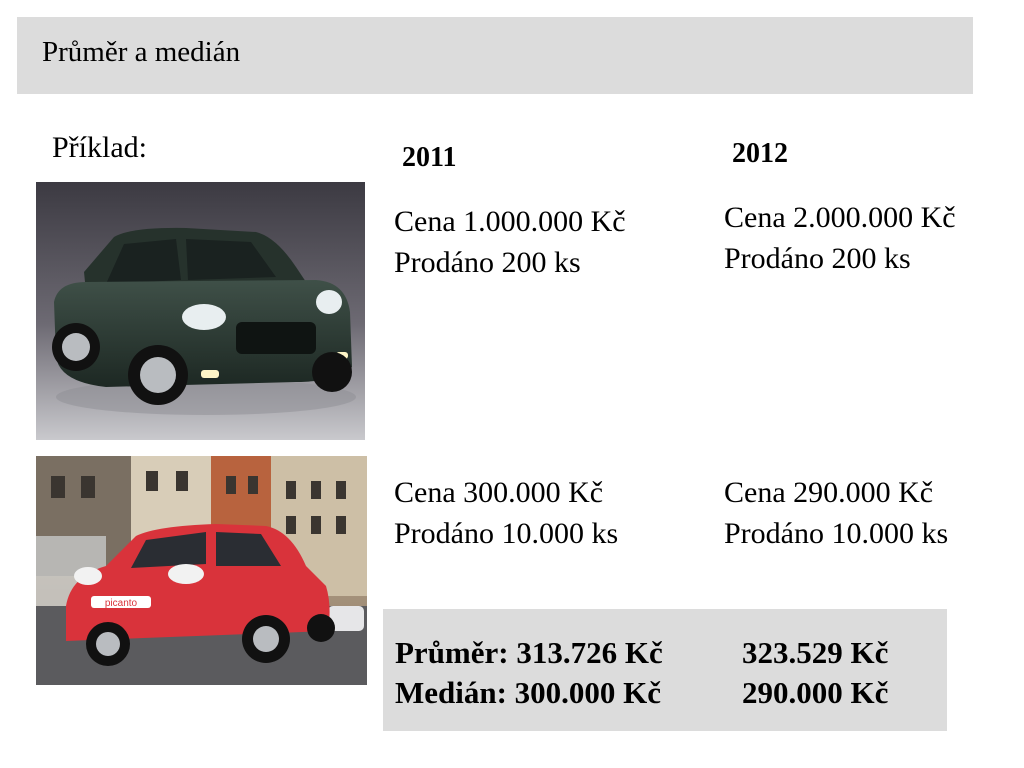  I want to click on slide-title: Průměr a medián, so click(141, 52).